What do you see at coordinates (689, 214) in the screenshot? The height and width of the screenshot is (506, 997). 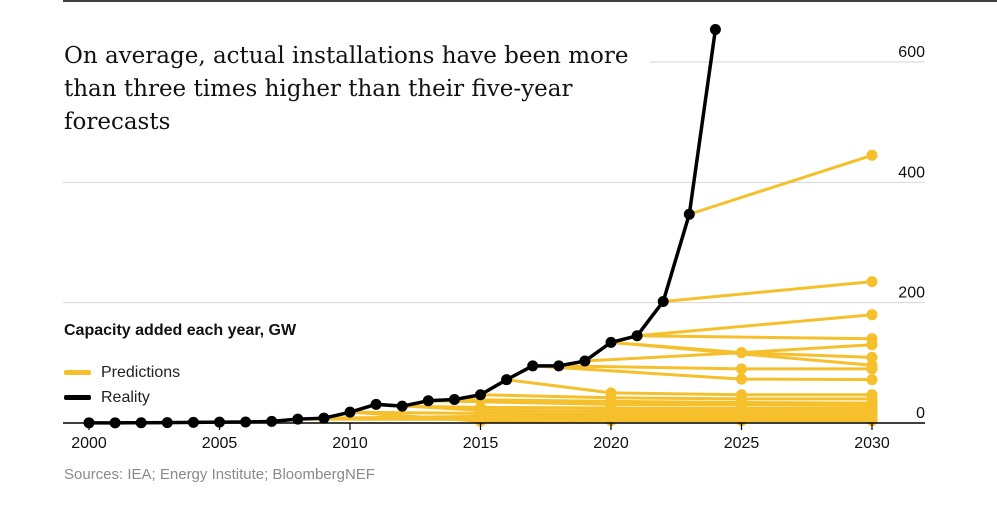 I see `reality-point-2023` at bounding box center [689, 214].